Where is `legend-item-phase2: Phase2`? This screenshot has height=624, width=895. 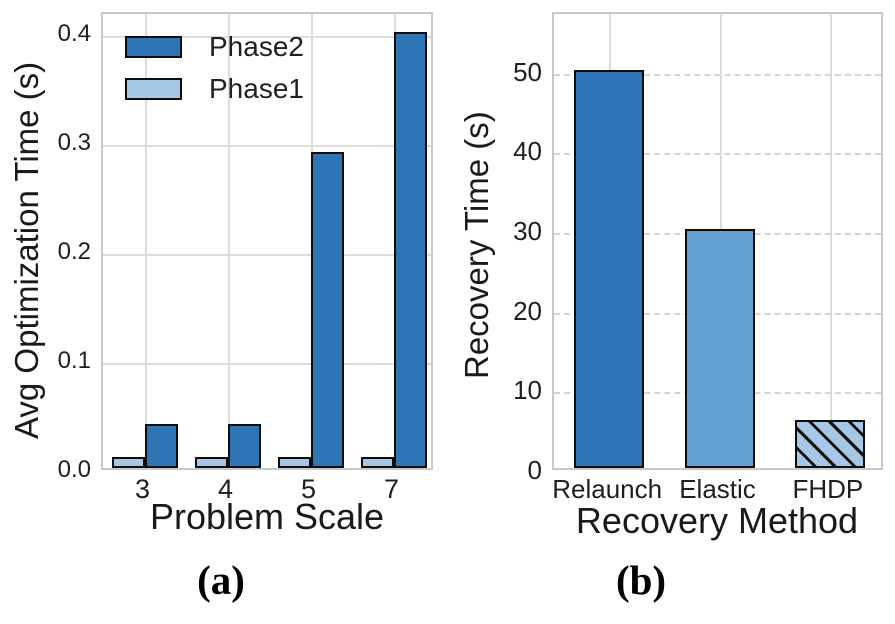 legend-item-phase2: Phase2 is located at coordinates (214, 47).